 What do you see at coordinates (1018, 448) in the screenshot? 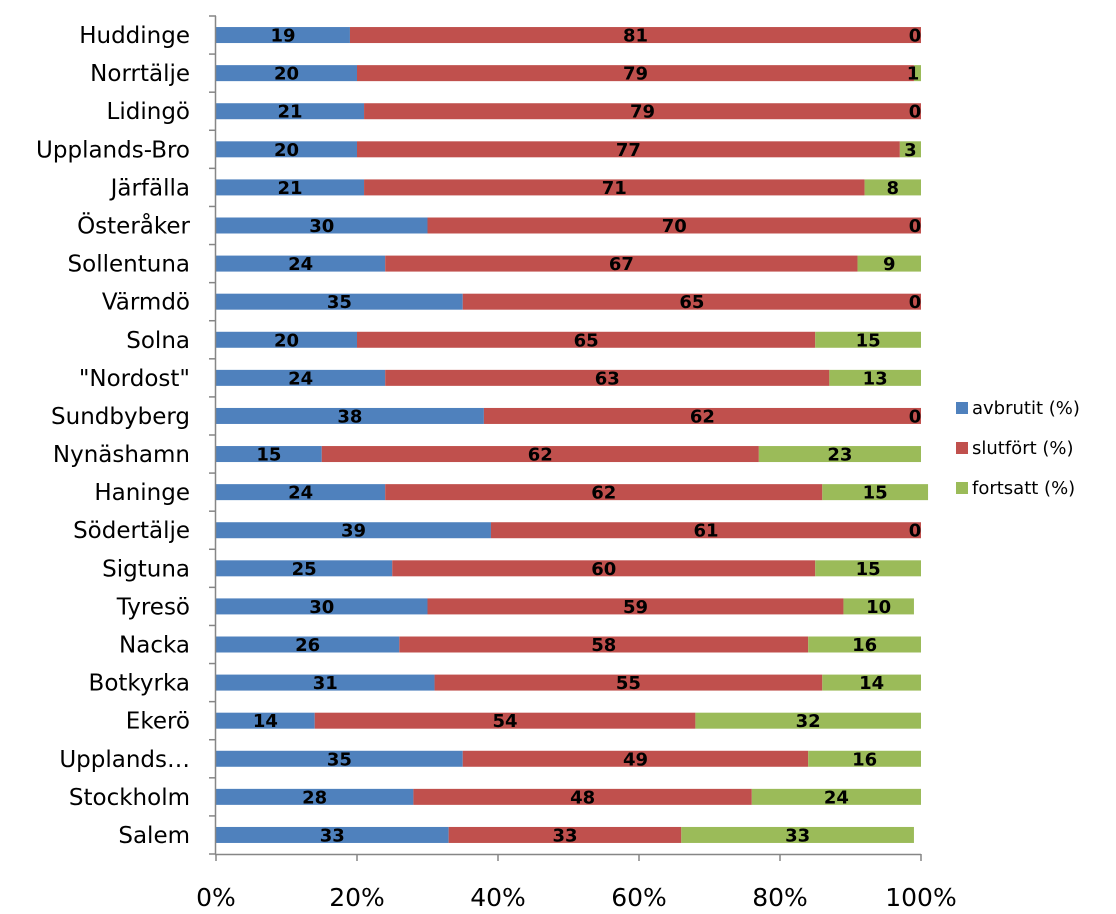
I see `legend: avbrutit (%) slutfört (%) fortsatt (%)` at bounding box center [1018, 448].